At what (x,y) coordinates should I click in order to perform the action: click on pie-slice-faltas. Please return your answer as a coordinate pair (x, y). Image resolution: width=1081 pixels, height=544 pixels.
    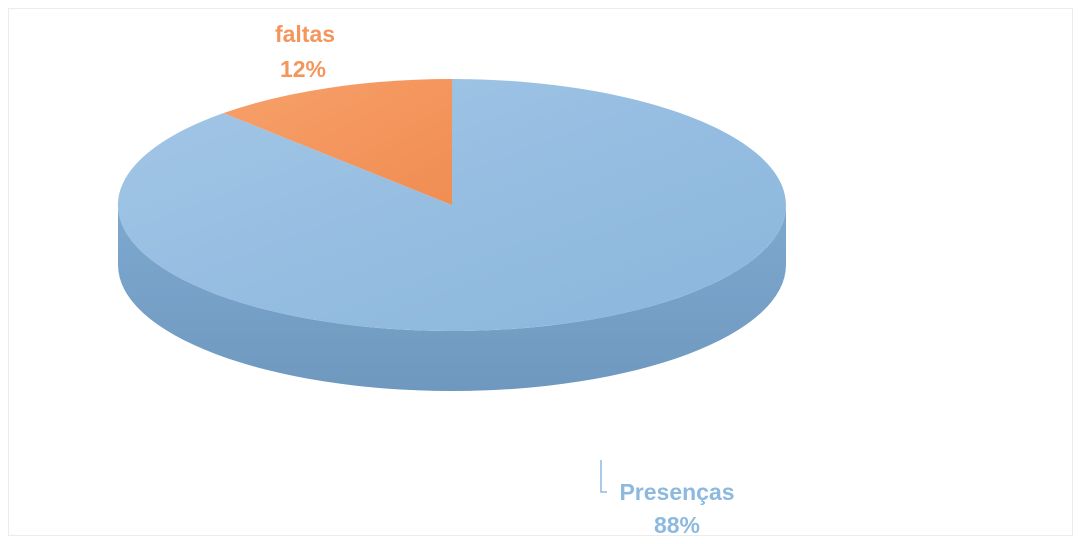
    Looking at the image, I should click on (337, 141).